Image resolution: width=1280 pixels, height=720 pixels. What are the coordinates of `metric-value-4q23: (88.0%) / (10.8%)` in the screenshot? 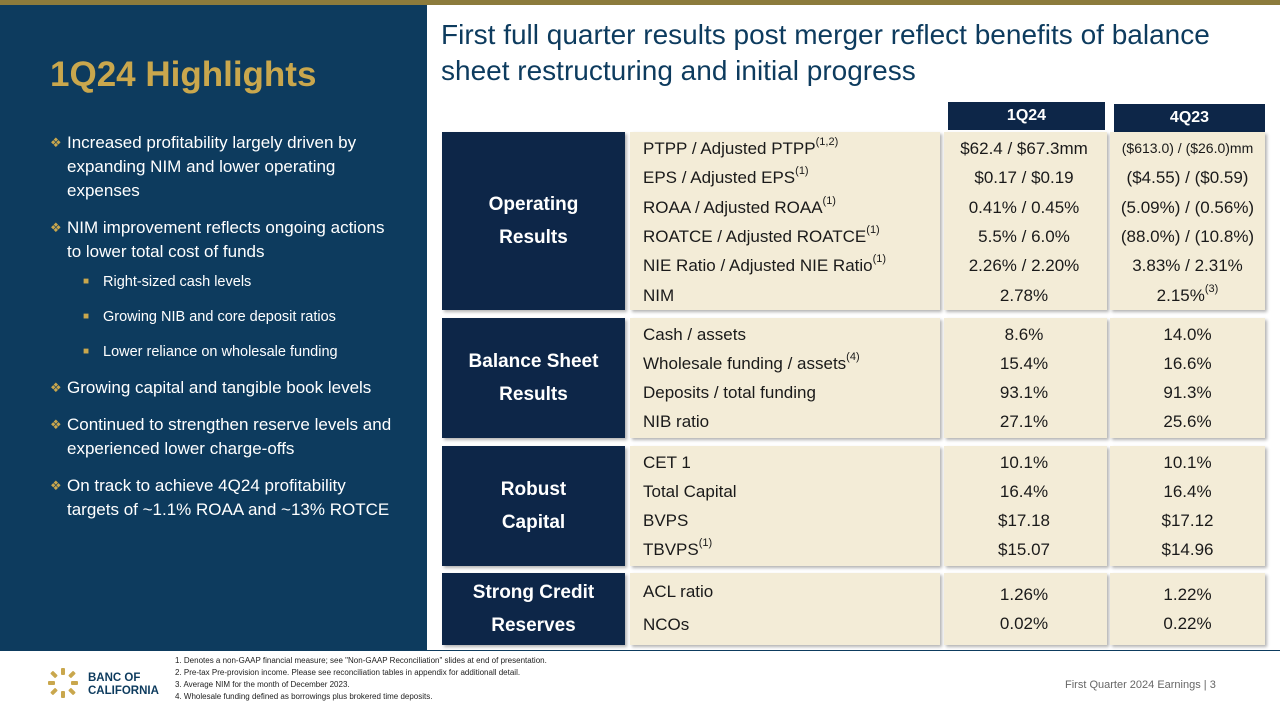 It's located at (1187, 236).